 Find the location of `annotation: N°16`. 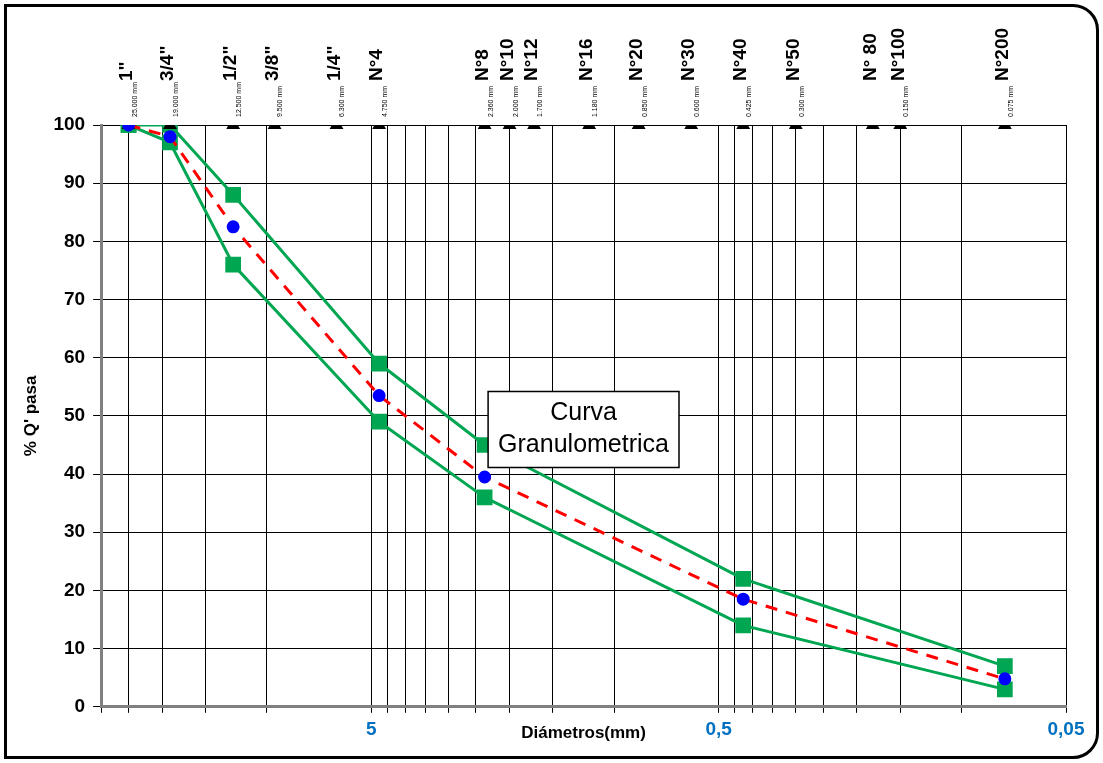

annotation: N°16 is located at coordinates (586, 59).